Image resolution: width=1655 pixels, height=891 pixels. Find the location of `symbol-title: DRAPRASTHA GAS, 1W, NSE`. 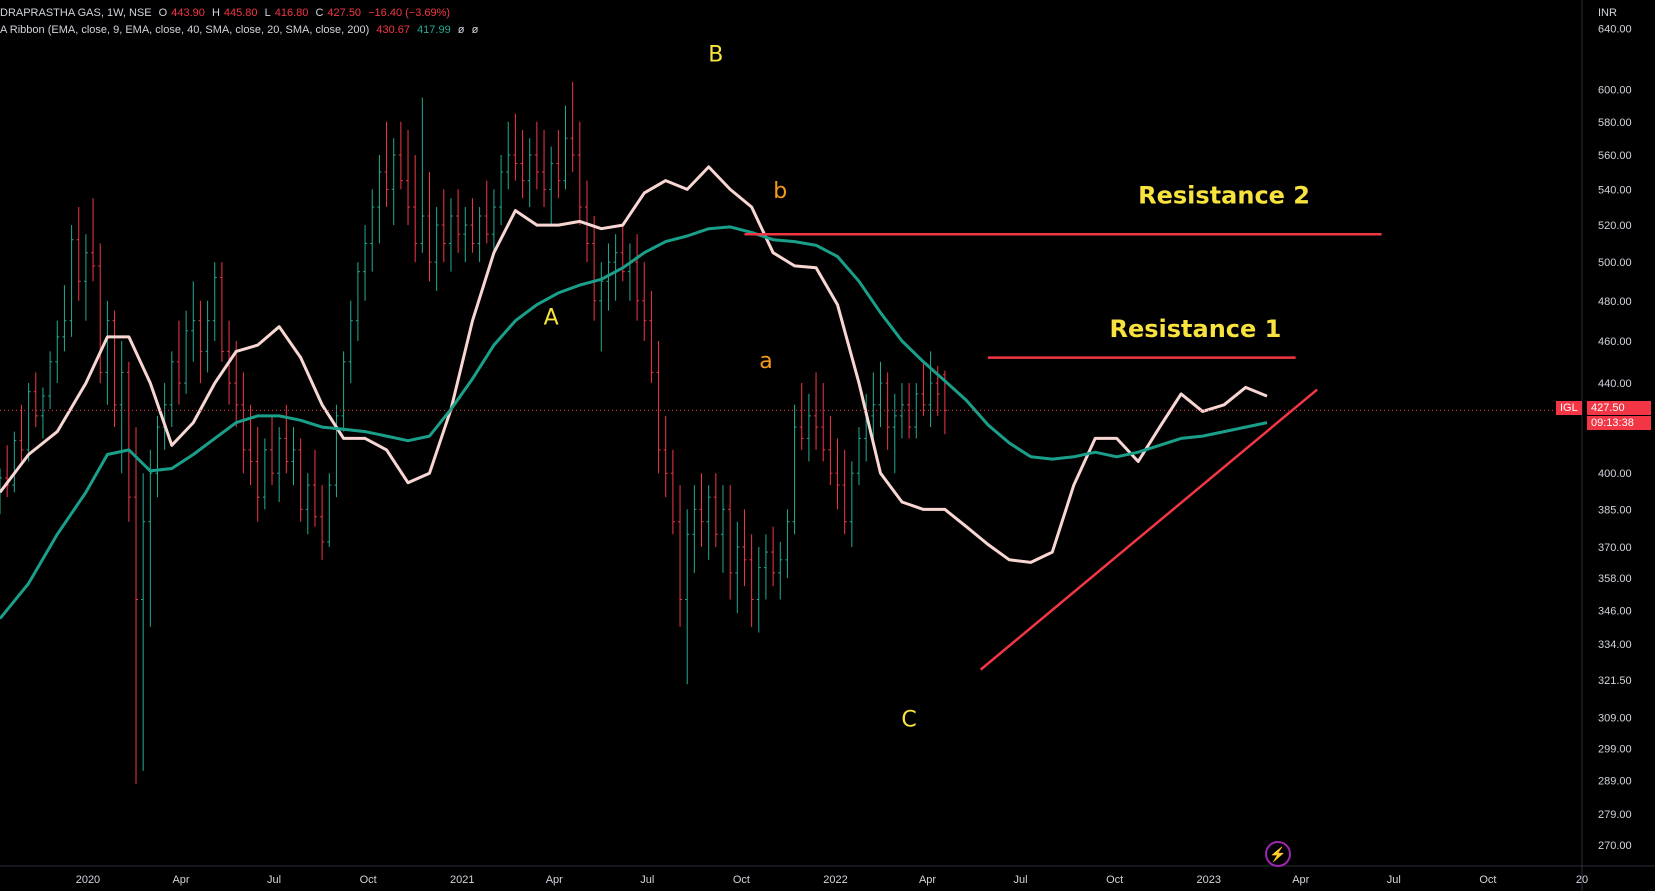

symbol-title: DRAPRASTHA GAS, 1W, NSE is located at coordinates (76, 13).